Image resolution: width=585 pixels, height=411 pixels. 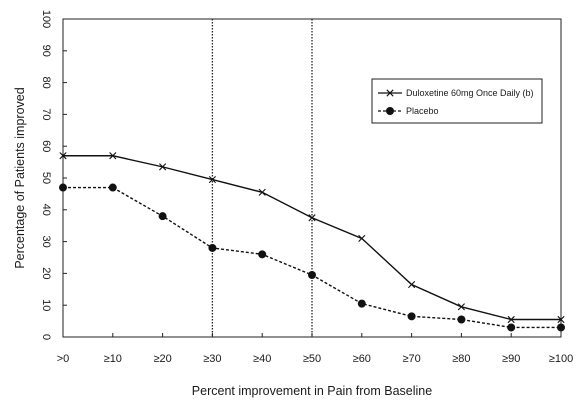 I want to click on y-tick-label: 40, so click(x=46, y=210).